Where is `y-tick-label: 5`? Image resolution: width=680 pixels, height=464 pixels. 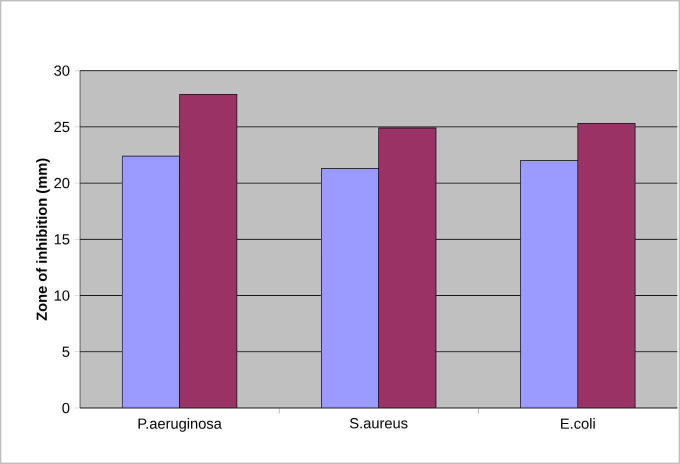 y-tick-label: 5 is located at coordinates (66, 351).